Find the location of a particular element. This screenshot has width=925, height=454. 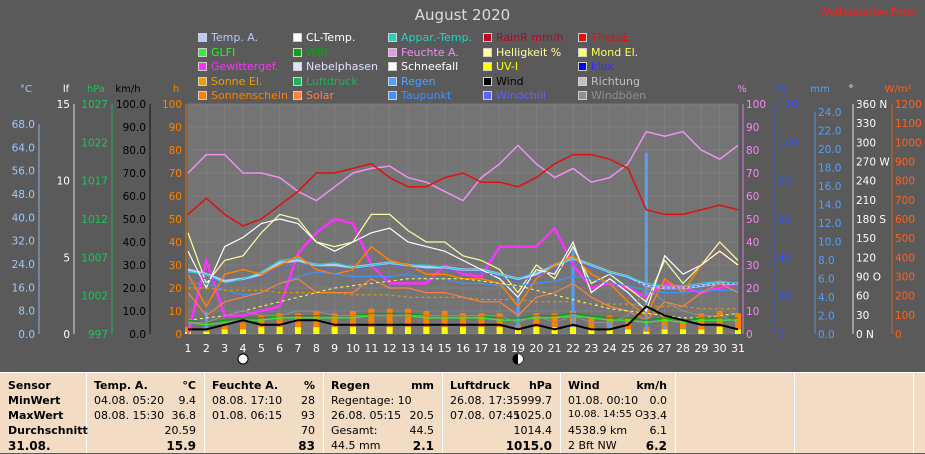

axis-tick-label: 16.0 is located at coordinates (23, 288).